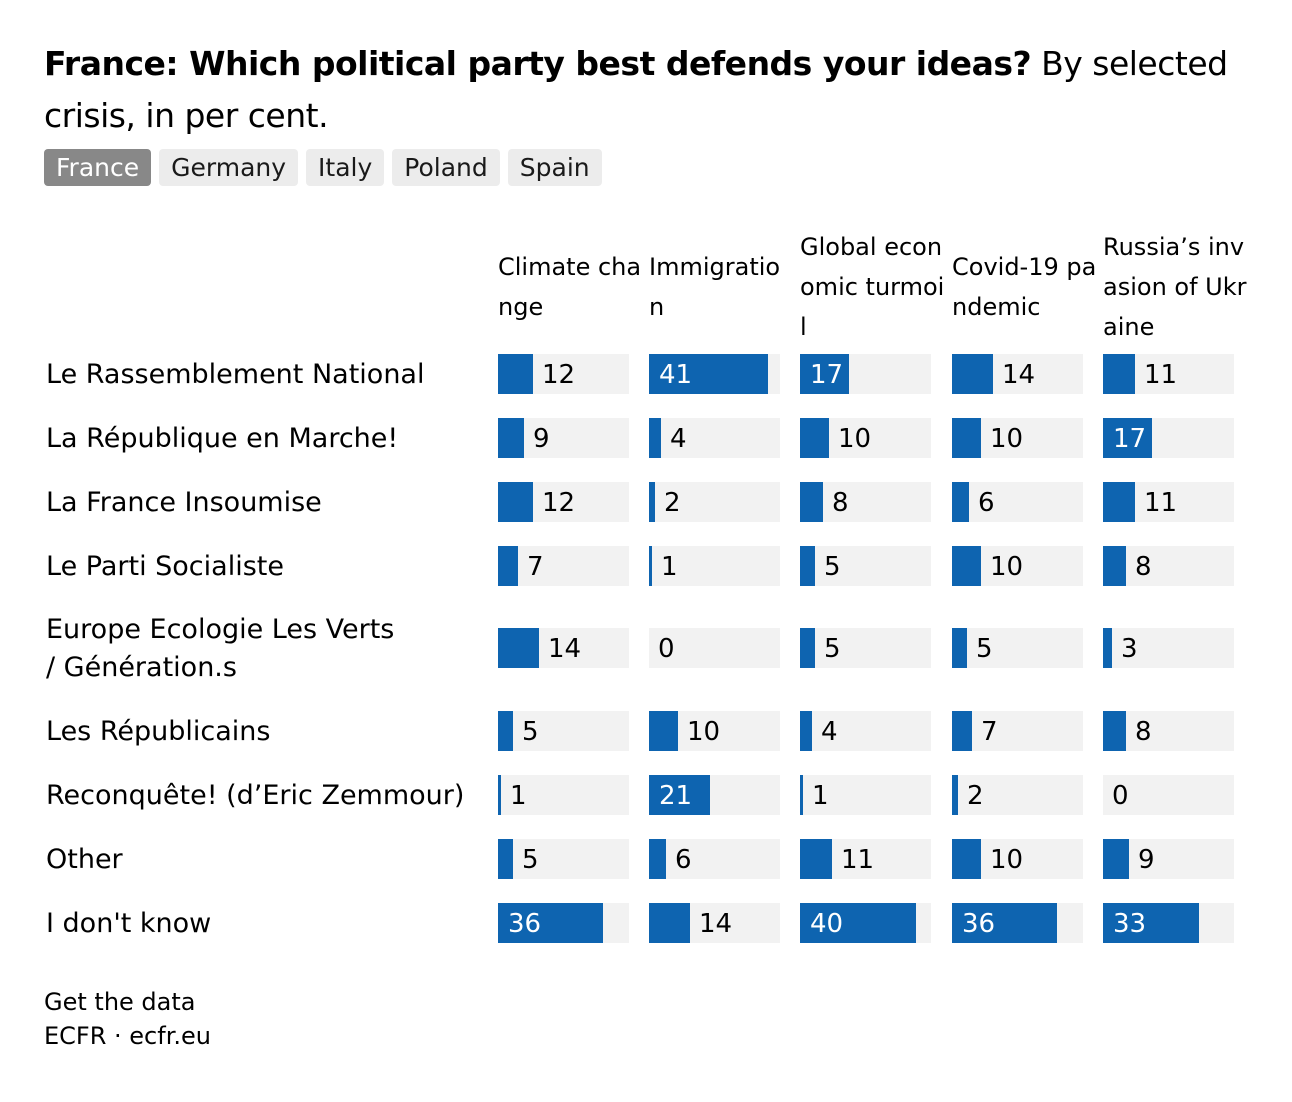  What do you see at coordinates (1175, 287) in the screenshot?
I see `column-header: Russia’s invasion of Ukraine` at bounding box center [1175, 287].